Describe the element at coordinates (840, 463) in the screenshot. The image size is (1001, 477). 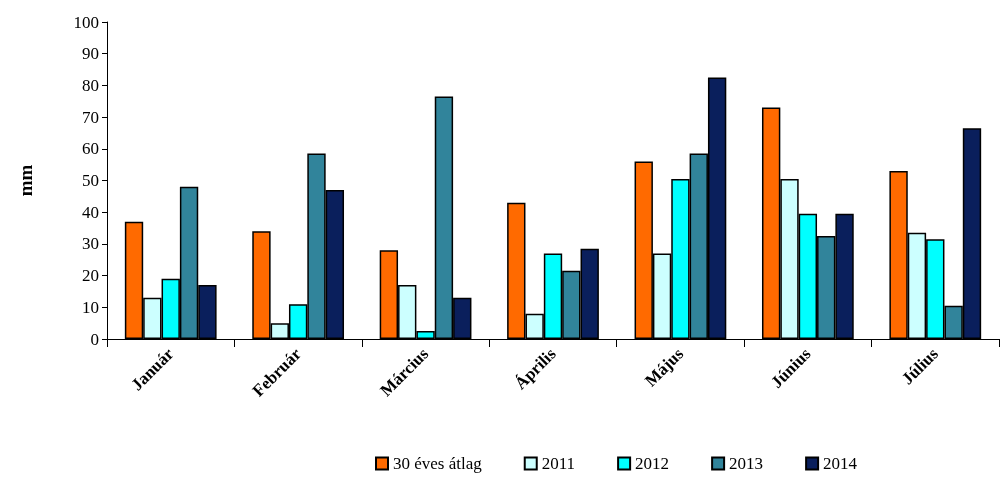
I see `legend-label: 2014` at that location.